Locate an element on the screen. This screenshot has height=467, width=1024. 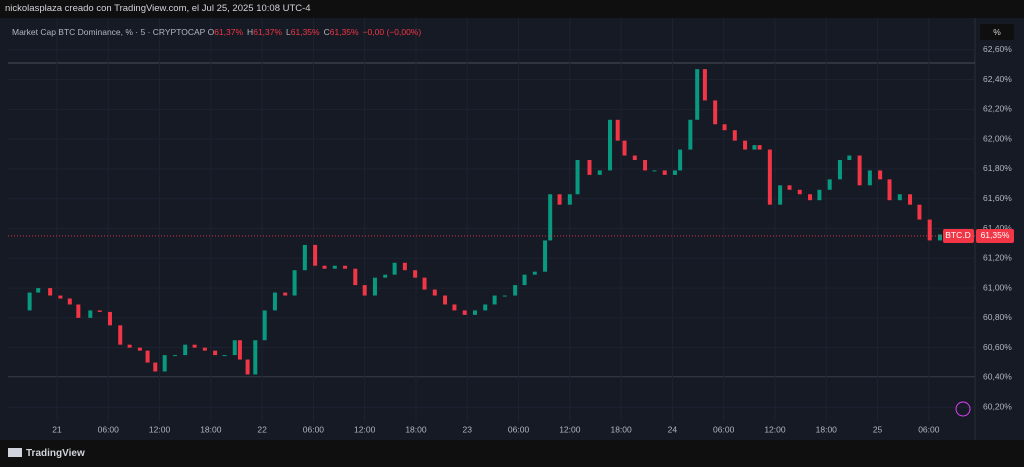
y-tick-label: 61,40% is located at coordinates (997, 228).